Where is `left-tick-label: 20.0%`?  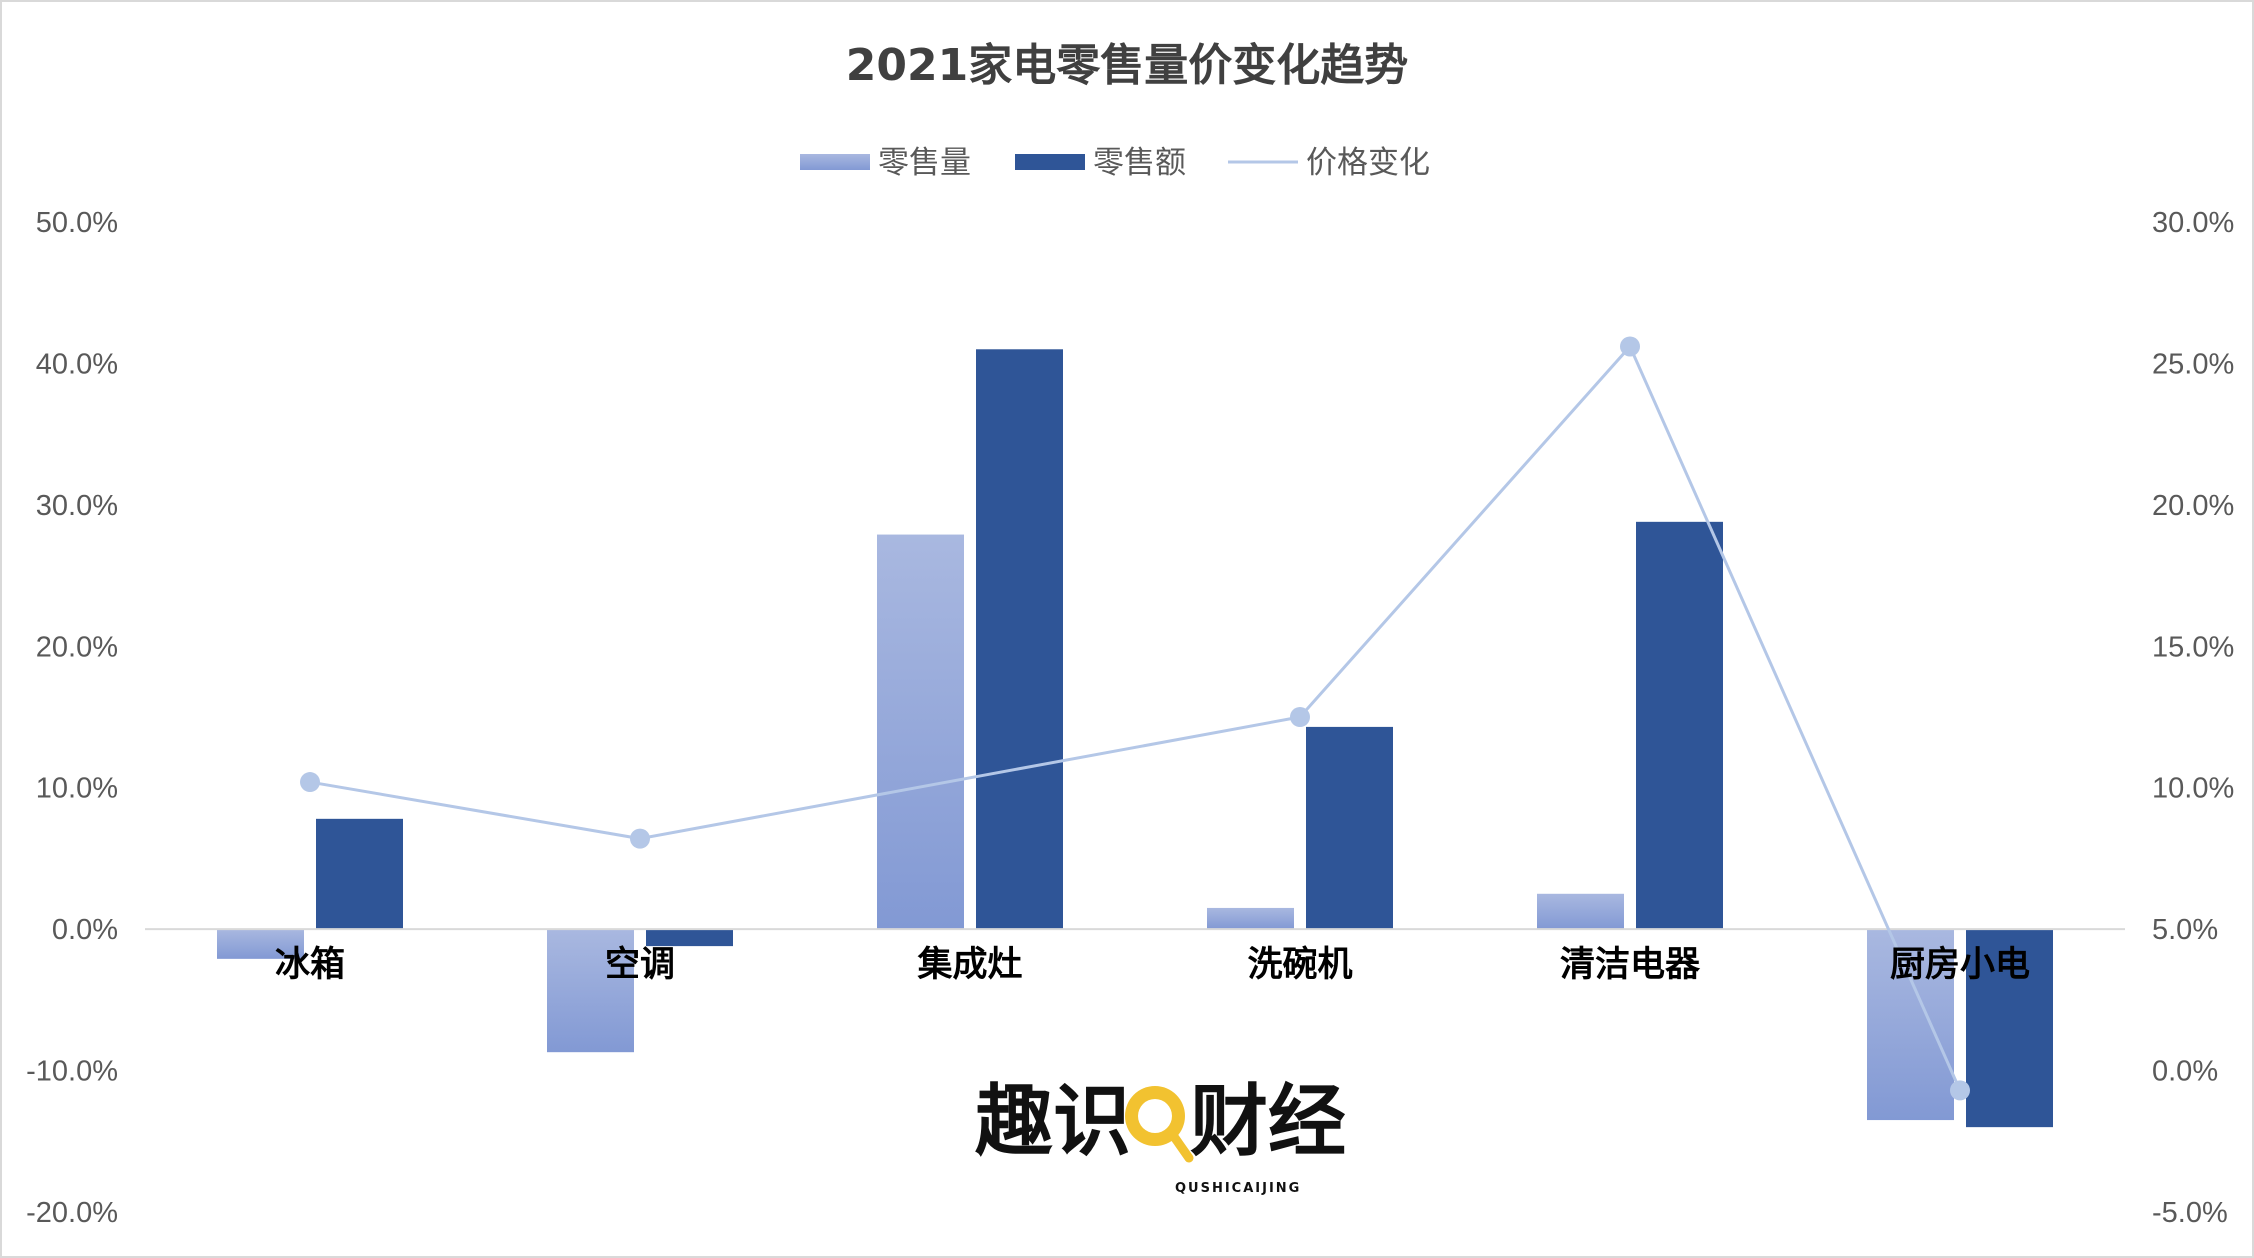 left-tick-label: 20.0% is located at coordinates (77, 647).